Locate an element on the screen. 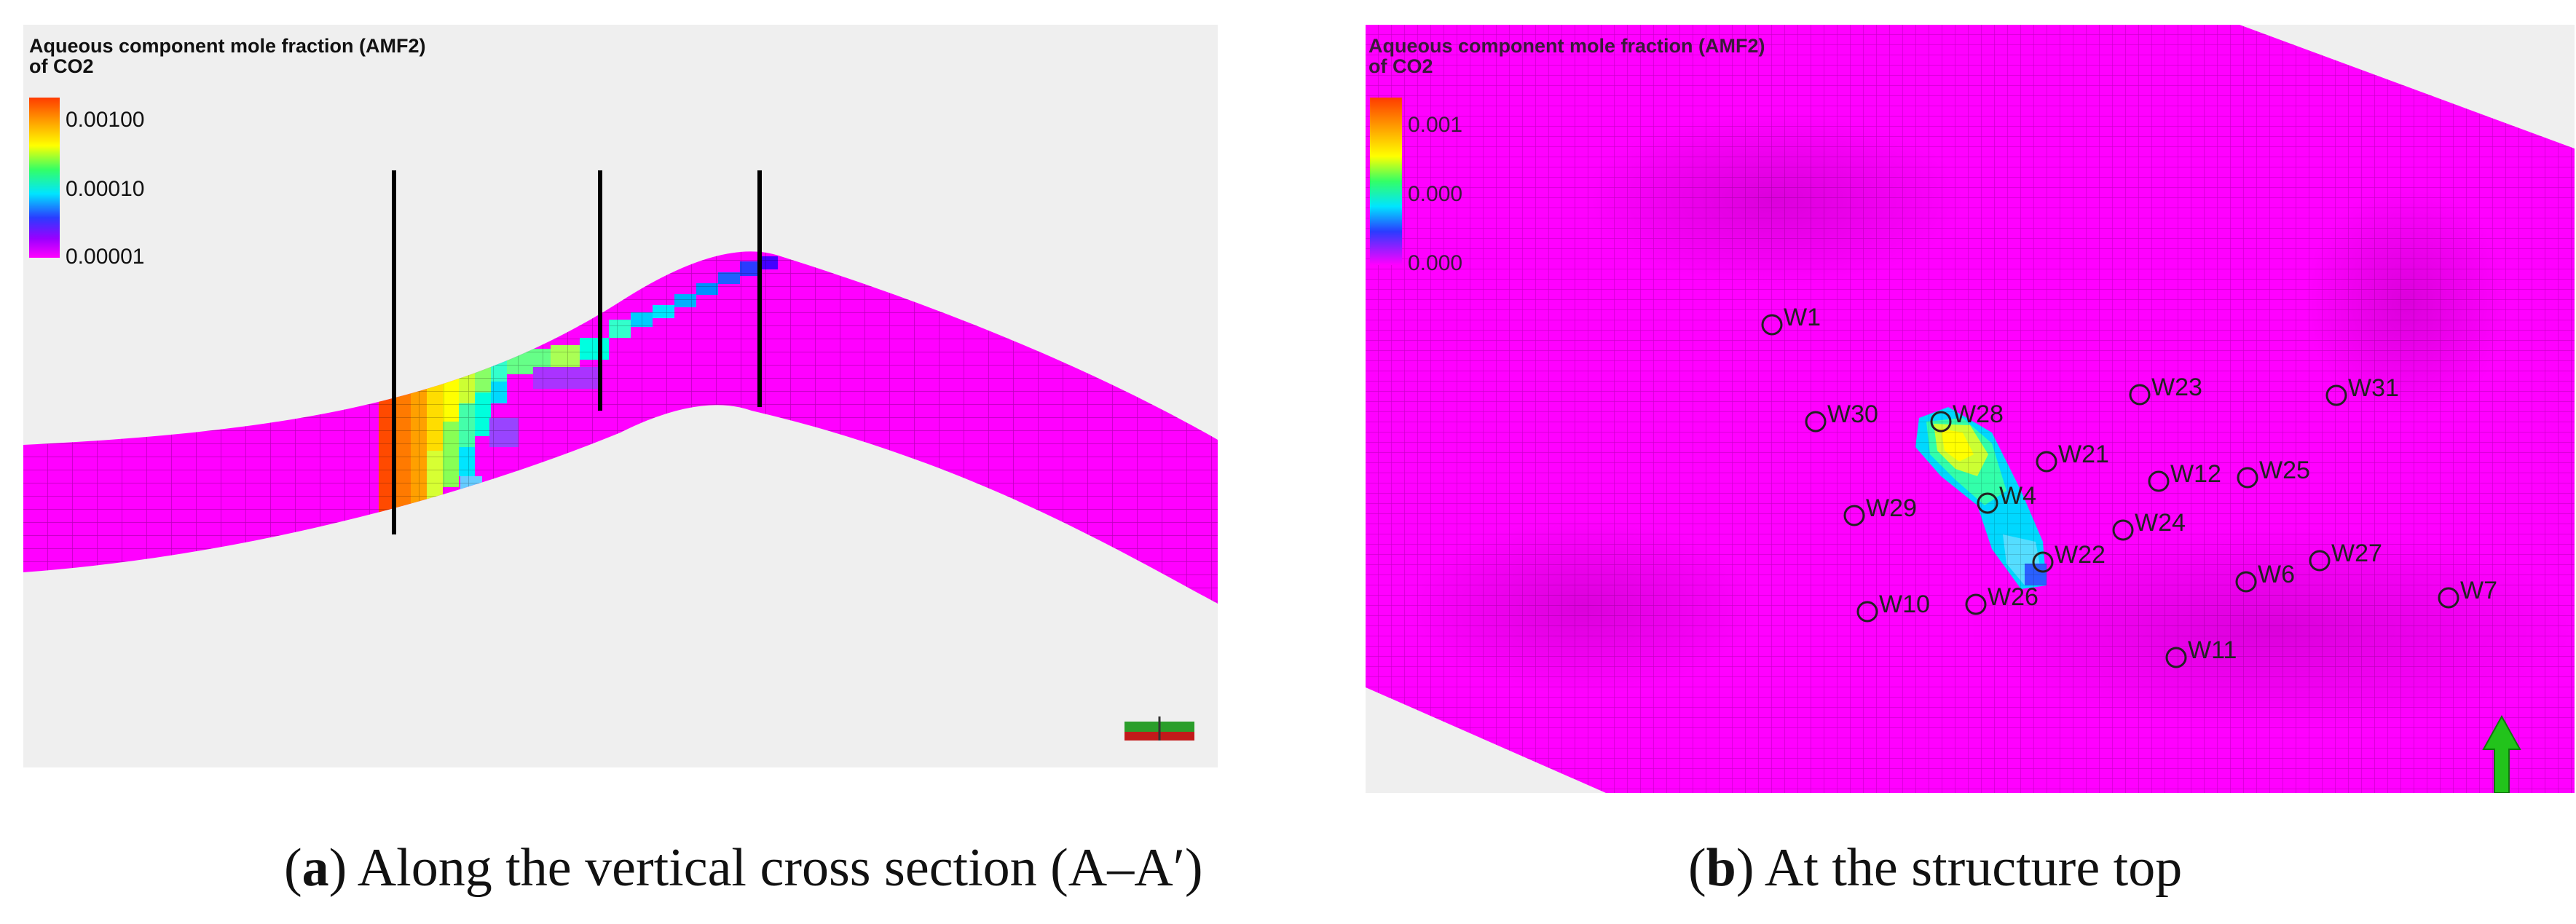 The image size is (2576, 924). well-marker: W4 is located at coordinates (2006, 498).